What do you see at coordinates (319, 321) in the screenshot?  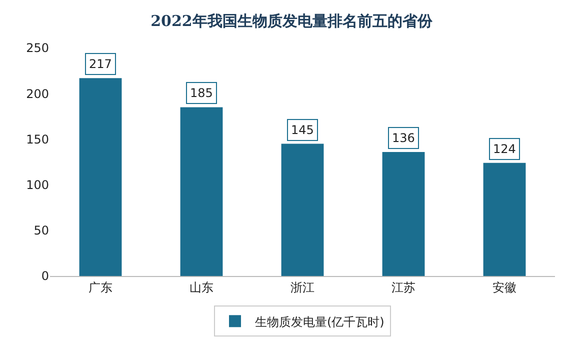 I see `legend-label: 生物质发电量(亿千瓦时)` at bounding box center [319, 321].